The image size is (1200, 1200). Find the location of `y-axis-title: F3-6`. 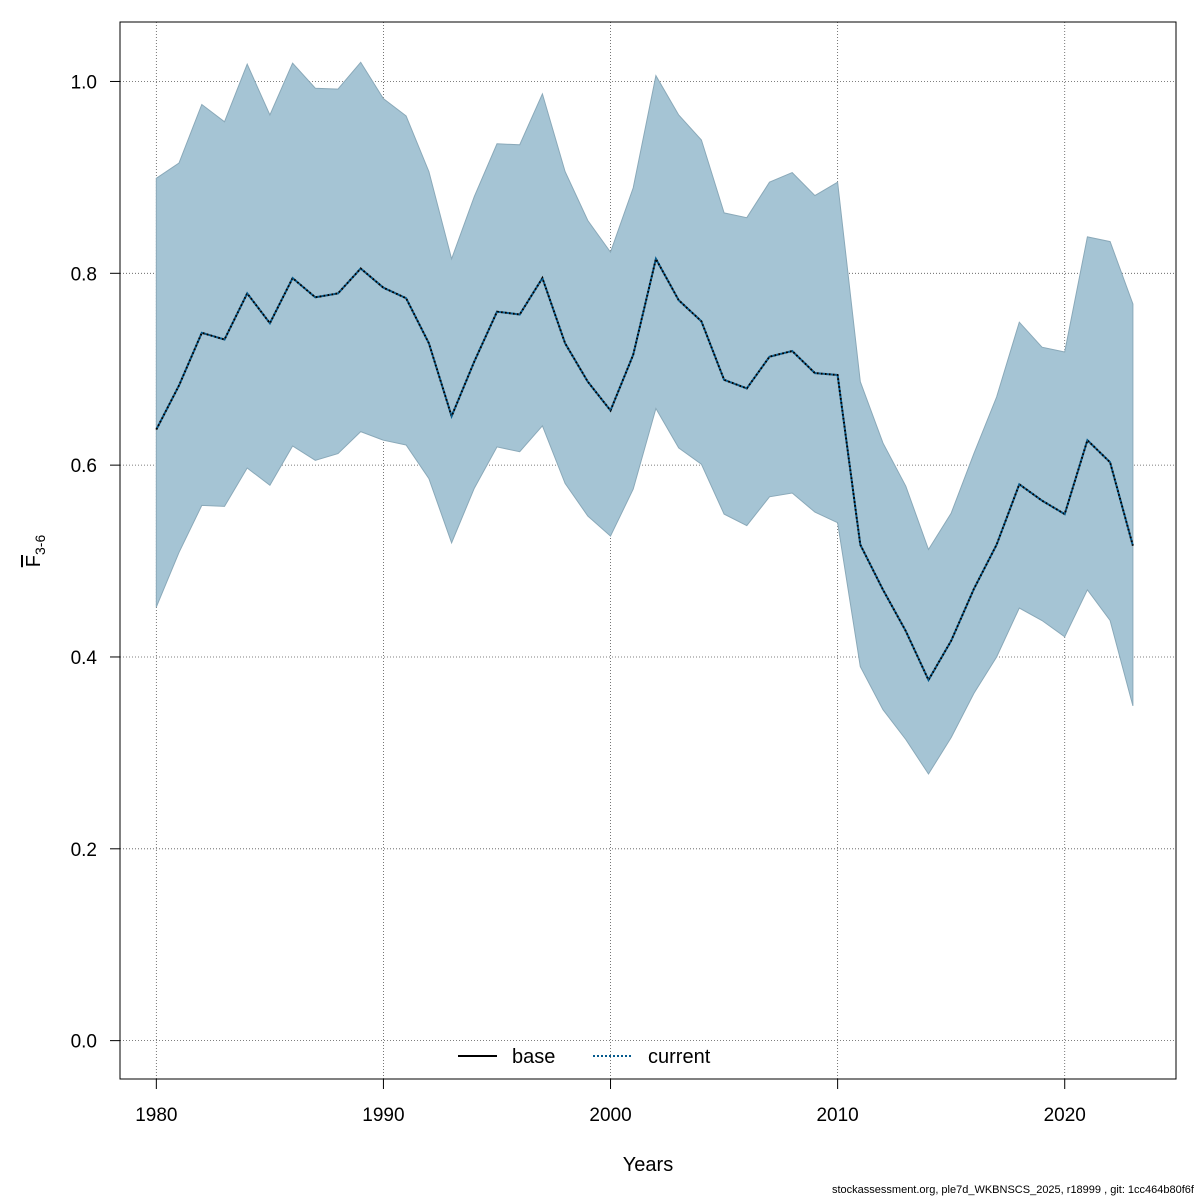

y-axis-title: F3-6 is located at coordinates (35, 551).